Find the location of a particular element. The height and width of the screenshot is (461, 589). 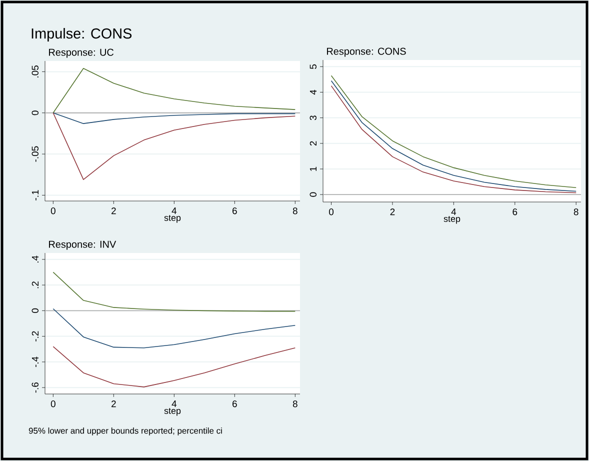

y-tick-label: 3 is located at coordinates (313, 118).